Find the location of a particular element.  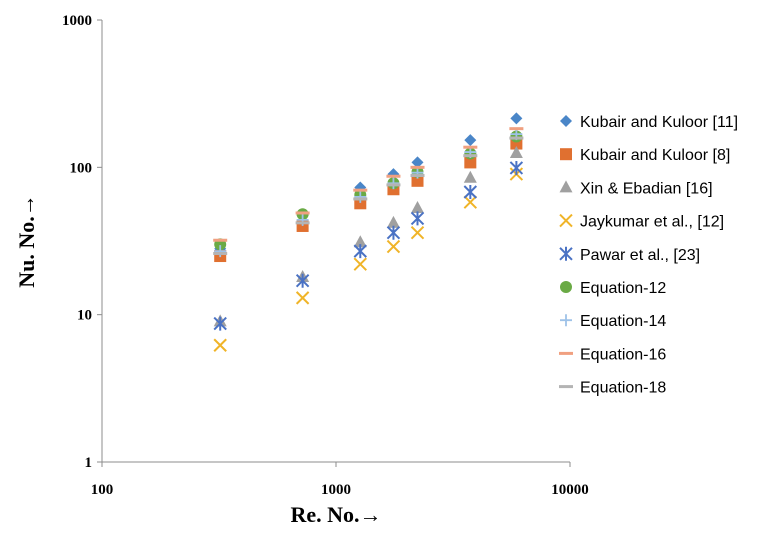

legend-label: Pawar et al., [23] is located at coordinates (640, 255).